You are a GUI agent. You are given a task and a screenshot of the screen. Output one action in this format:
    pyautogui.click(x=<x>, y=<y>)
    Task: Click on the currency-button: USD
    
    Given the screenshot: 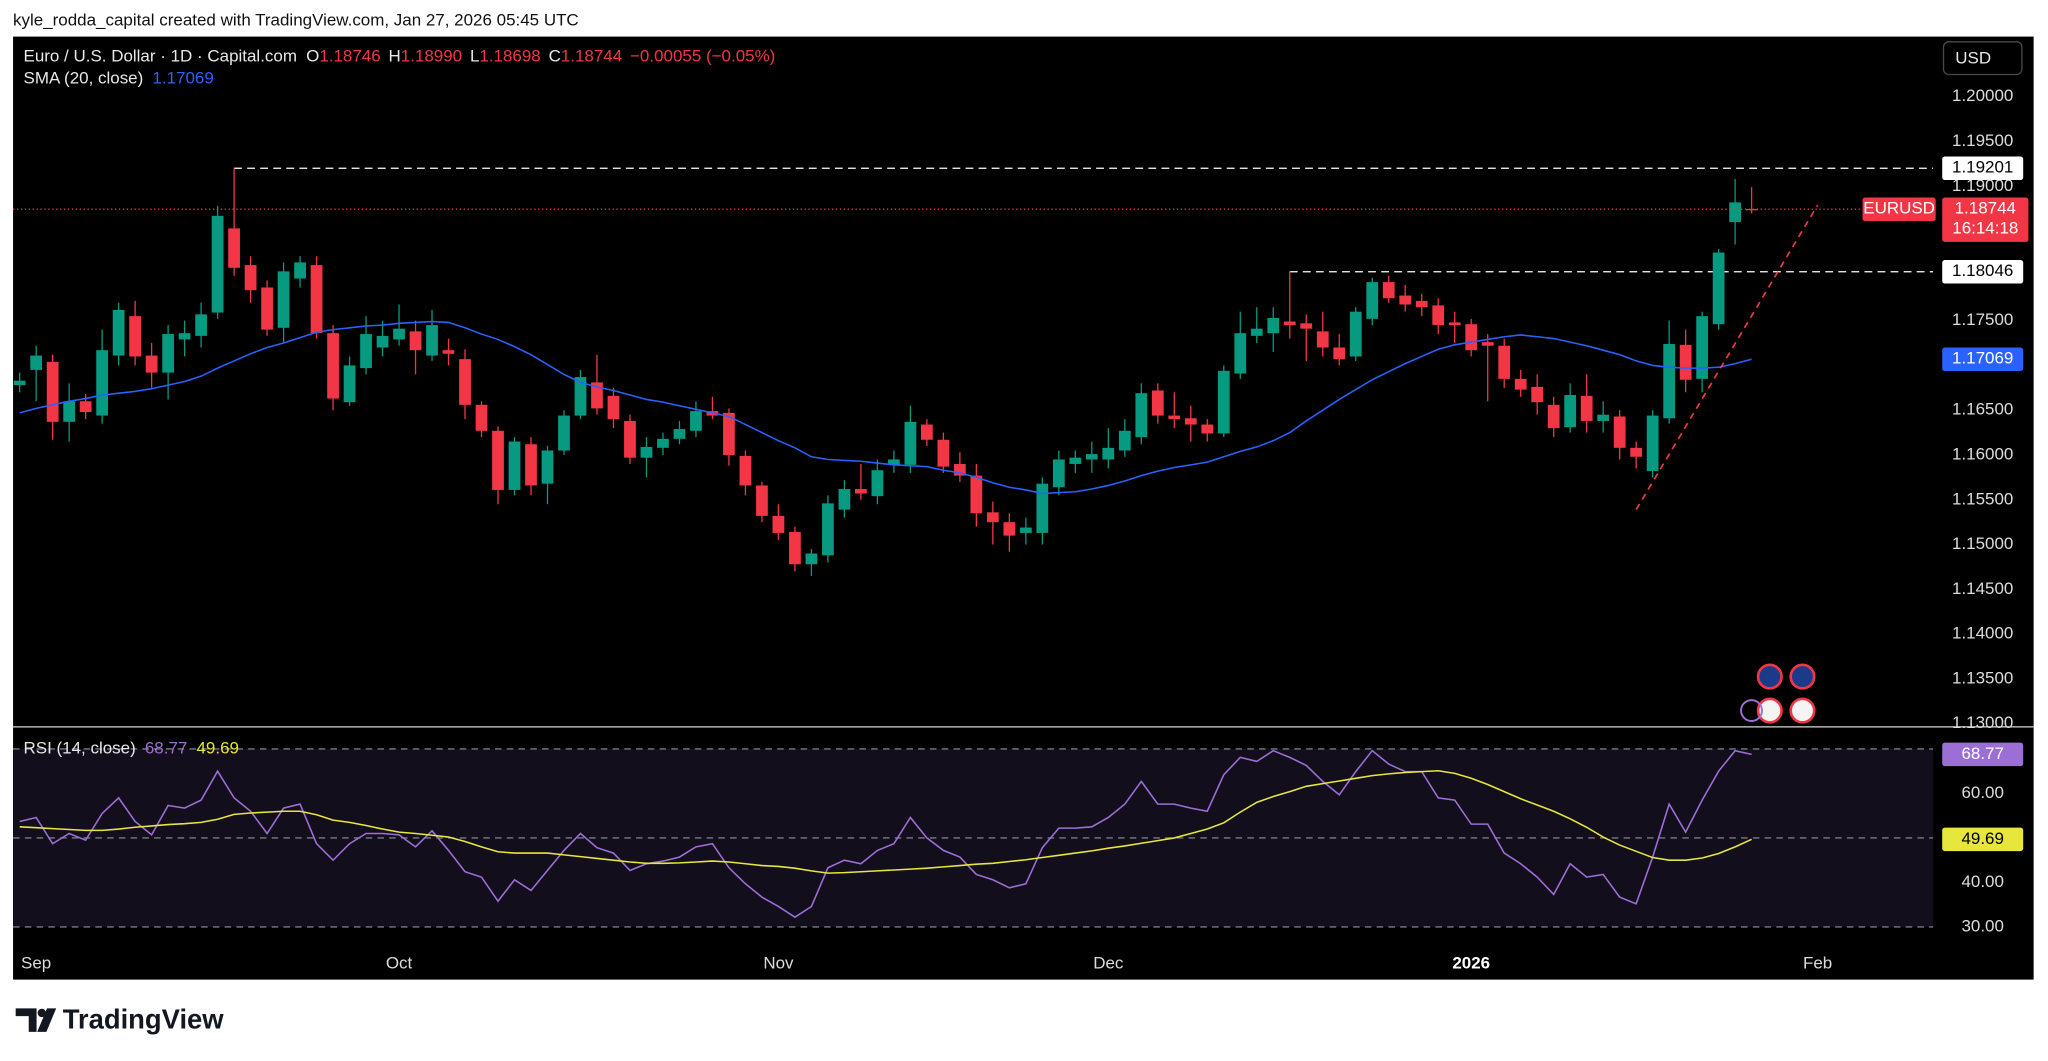 What is the action you would take?
    pyautogui.click(x=1982, y=58)
    